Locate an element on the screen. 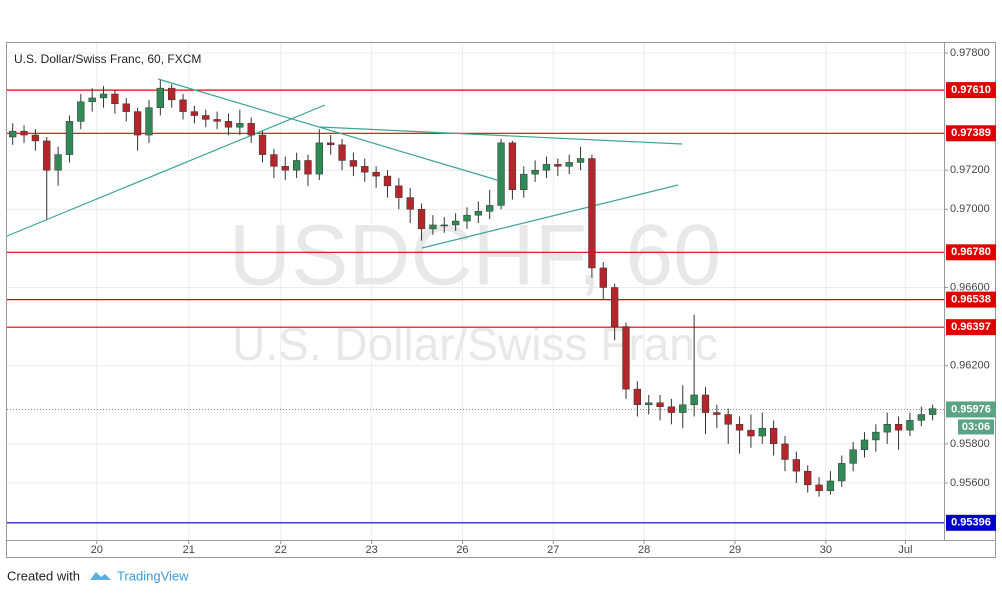 The image size is (1002, 595). y-tick-label: 0.97200 is located at coordinates (970, 170).